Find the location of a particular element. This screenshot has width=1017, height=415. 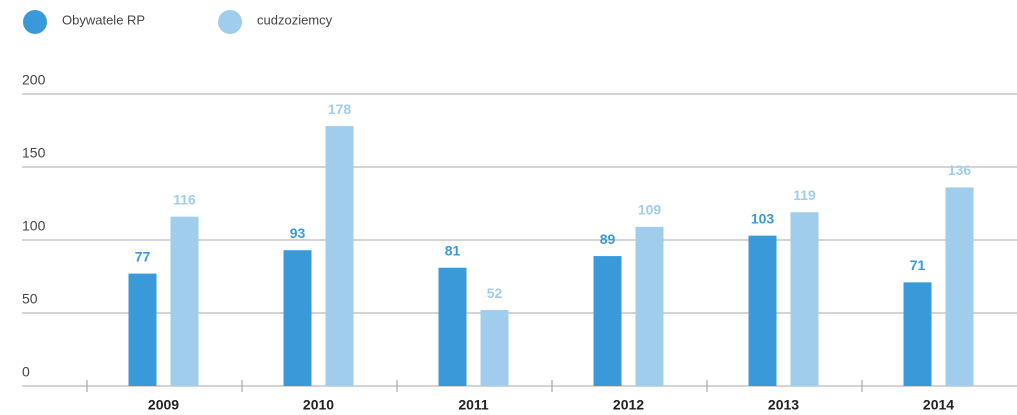

value-label: 81 is located at coordinates (453, 250).